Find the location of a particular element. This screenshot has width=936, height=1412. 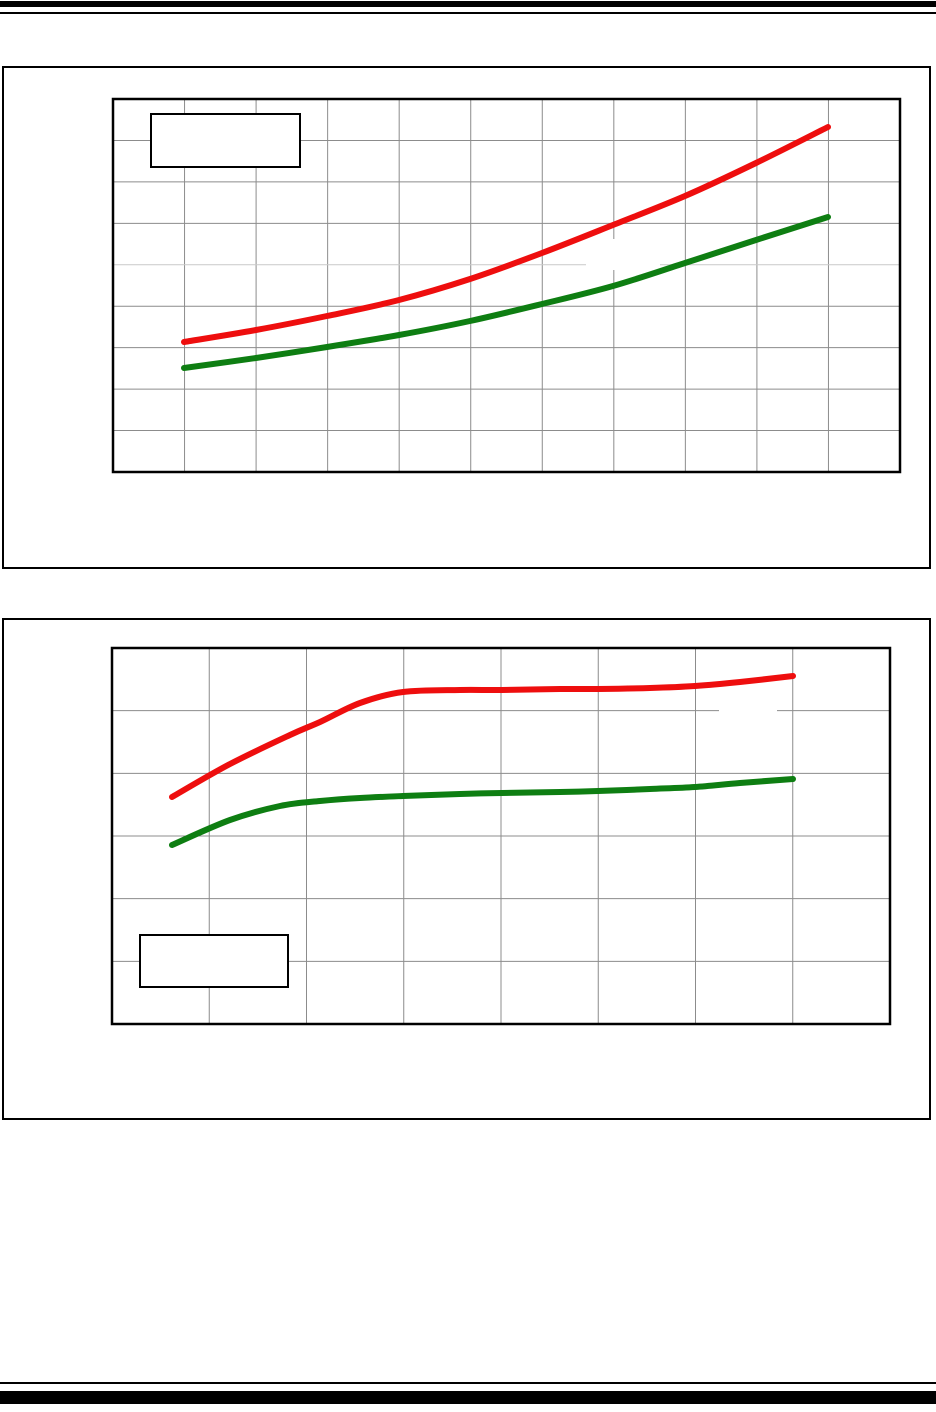

chart-1-red-curve is located at coordinates (506, 234).